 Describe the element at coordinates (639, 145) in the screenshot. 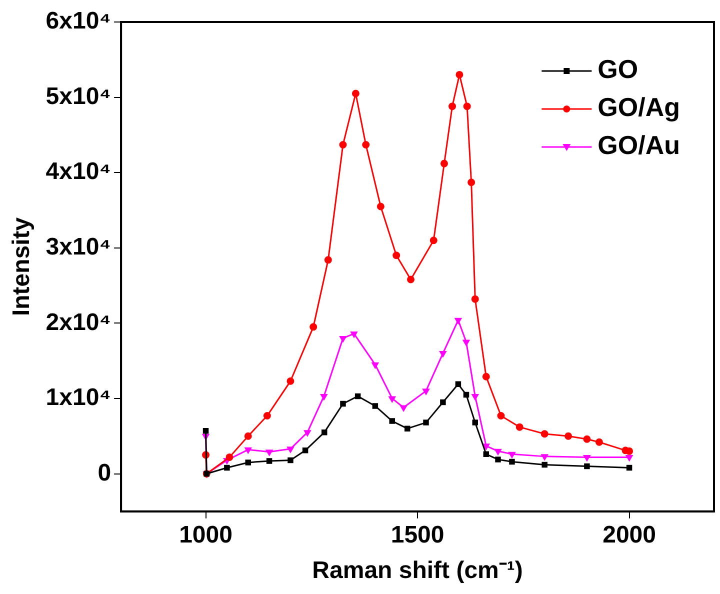

I see `legend-label: GO/Au` at that location.